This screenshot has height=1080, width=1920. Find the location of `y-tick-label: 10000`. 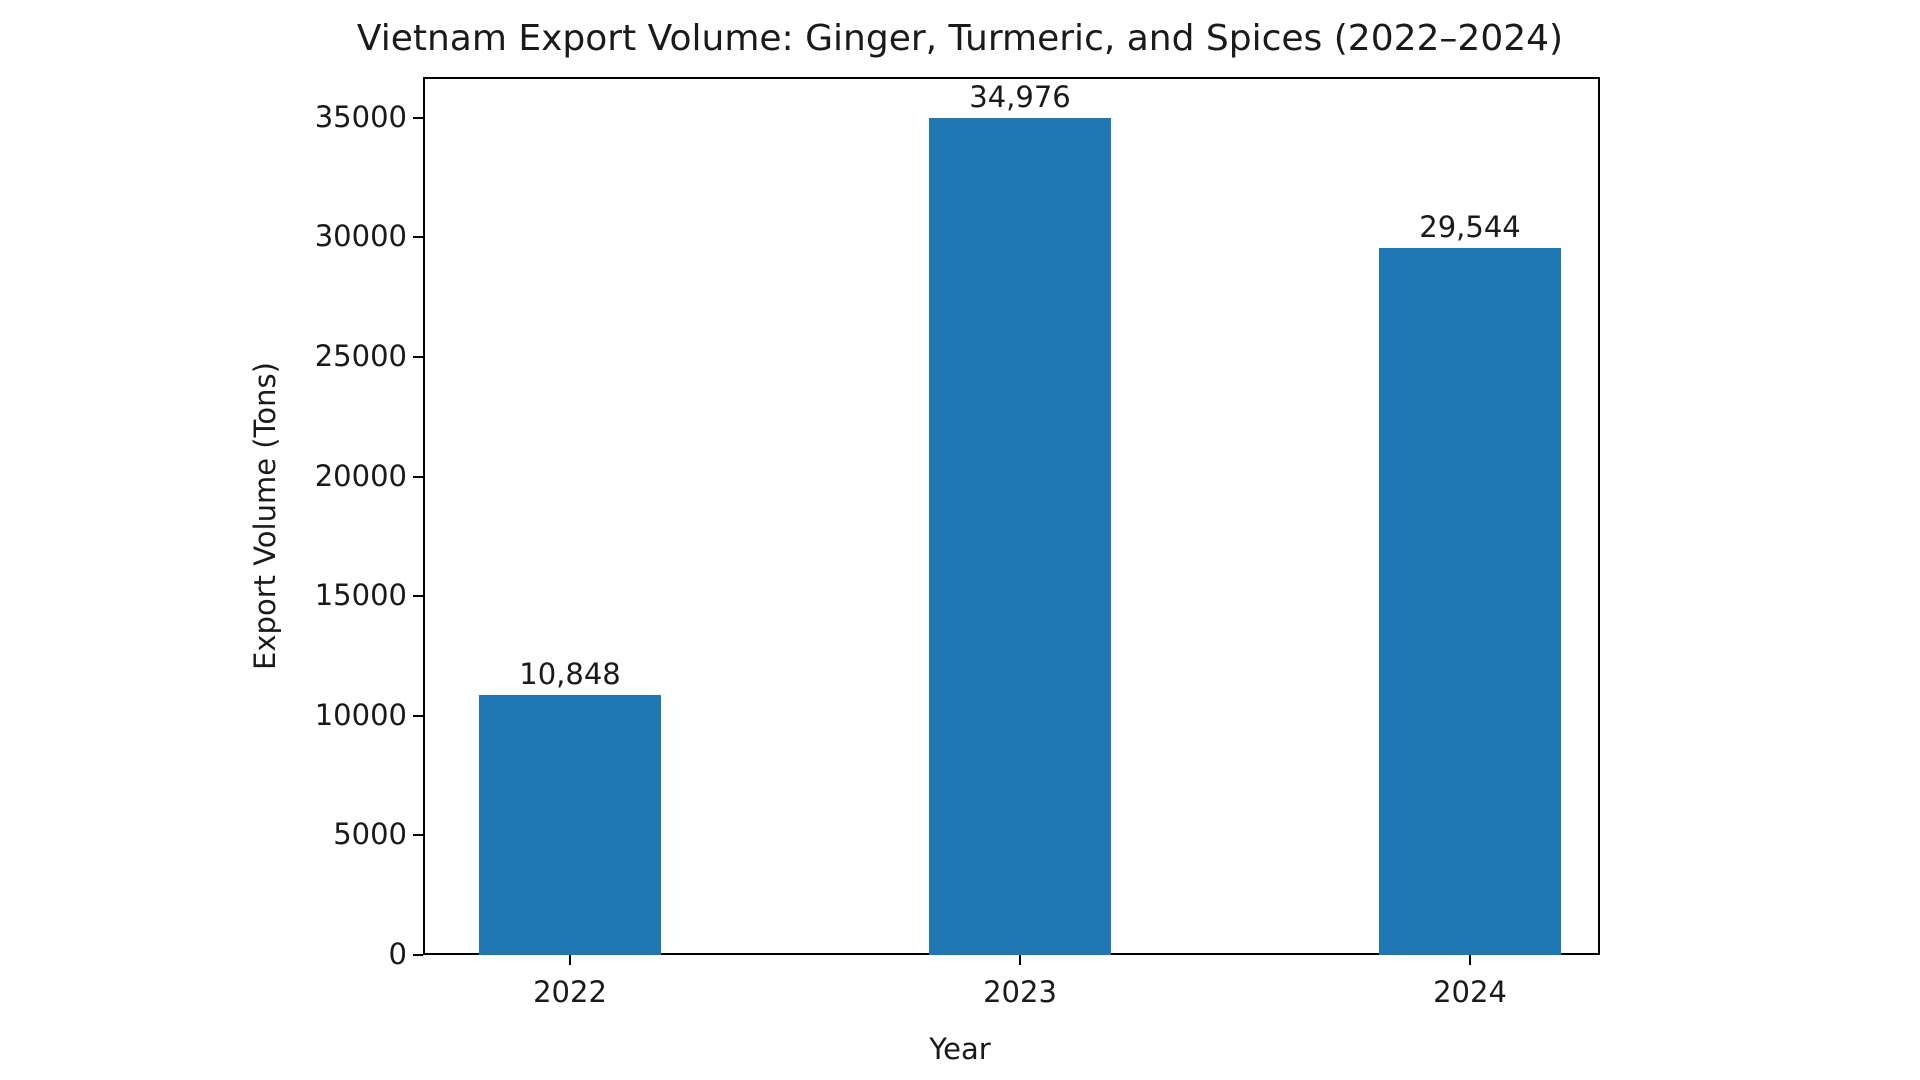

y-tick-label: 10000 is located at coordinates (360, 714).